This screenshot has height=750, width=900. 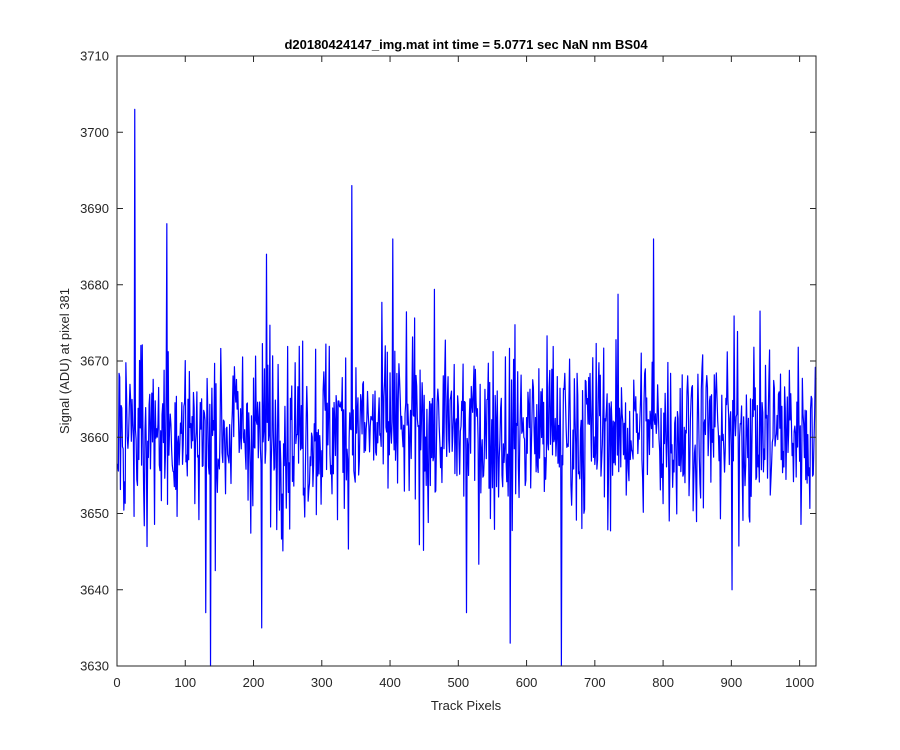 What do you see at coordinates (322, 682) in the screenshot?
I see `x-tick-label: 300` at bounding box center [322, 682].